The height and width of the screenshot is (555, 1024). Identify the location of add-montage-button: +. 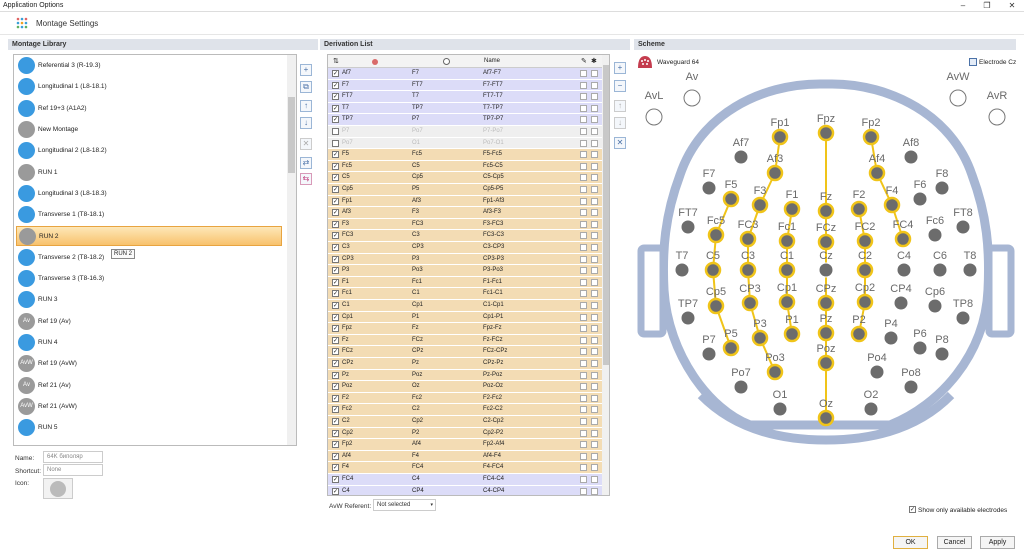
(306, 70).